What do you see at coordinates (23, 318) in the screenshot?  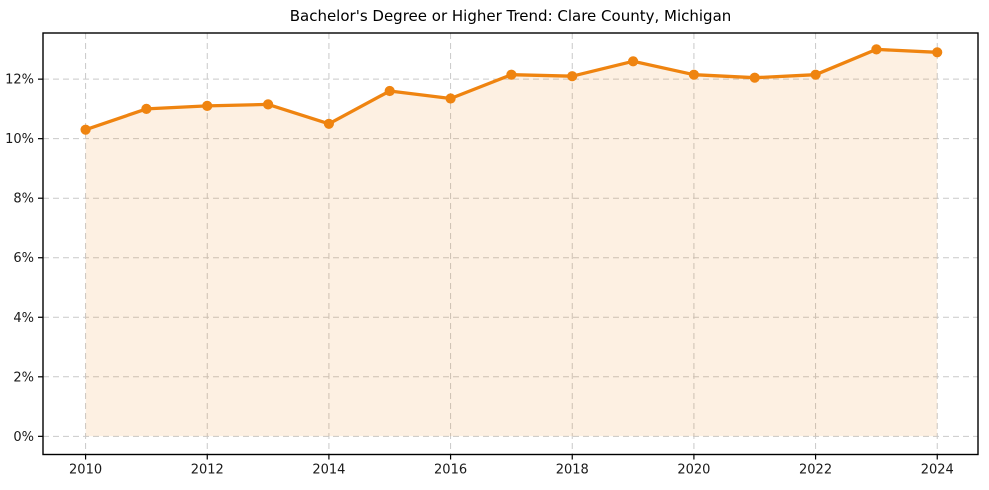 I see `y-tick-label: 4%` at bounding box center [23, 318].